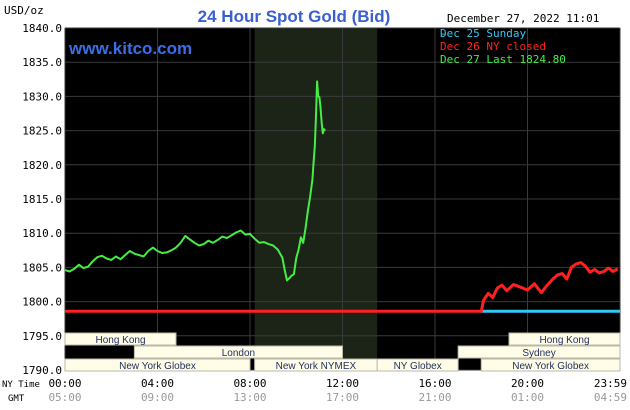 Image resolution: width=630 pixels, height=410 pixels. I want to click on x-tick-ny: 23:59, so click(610, 383).